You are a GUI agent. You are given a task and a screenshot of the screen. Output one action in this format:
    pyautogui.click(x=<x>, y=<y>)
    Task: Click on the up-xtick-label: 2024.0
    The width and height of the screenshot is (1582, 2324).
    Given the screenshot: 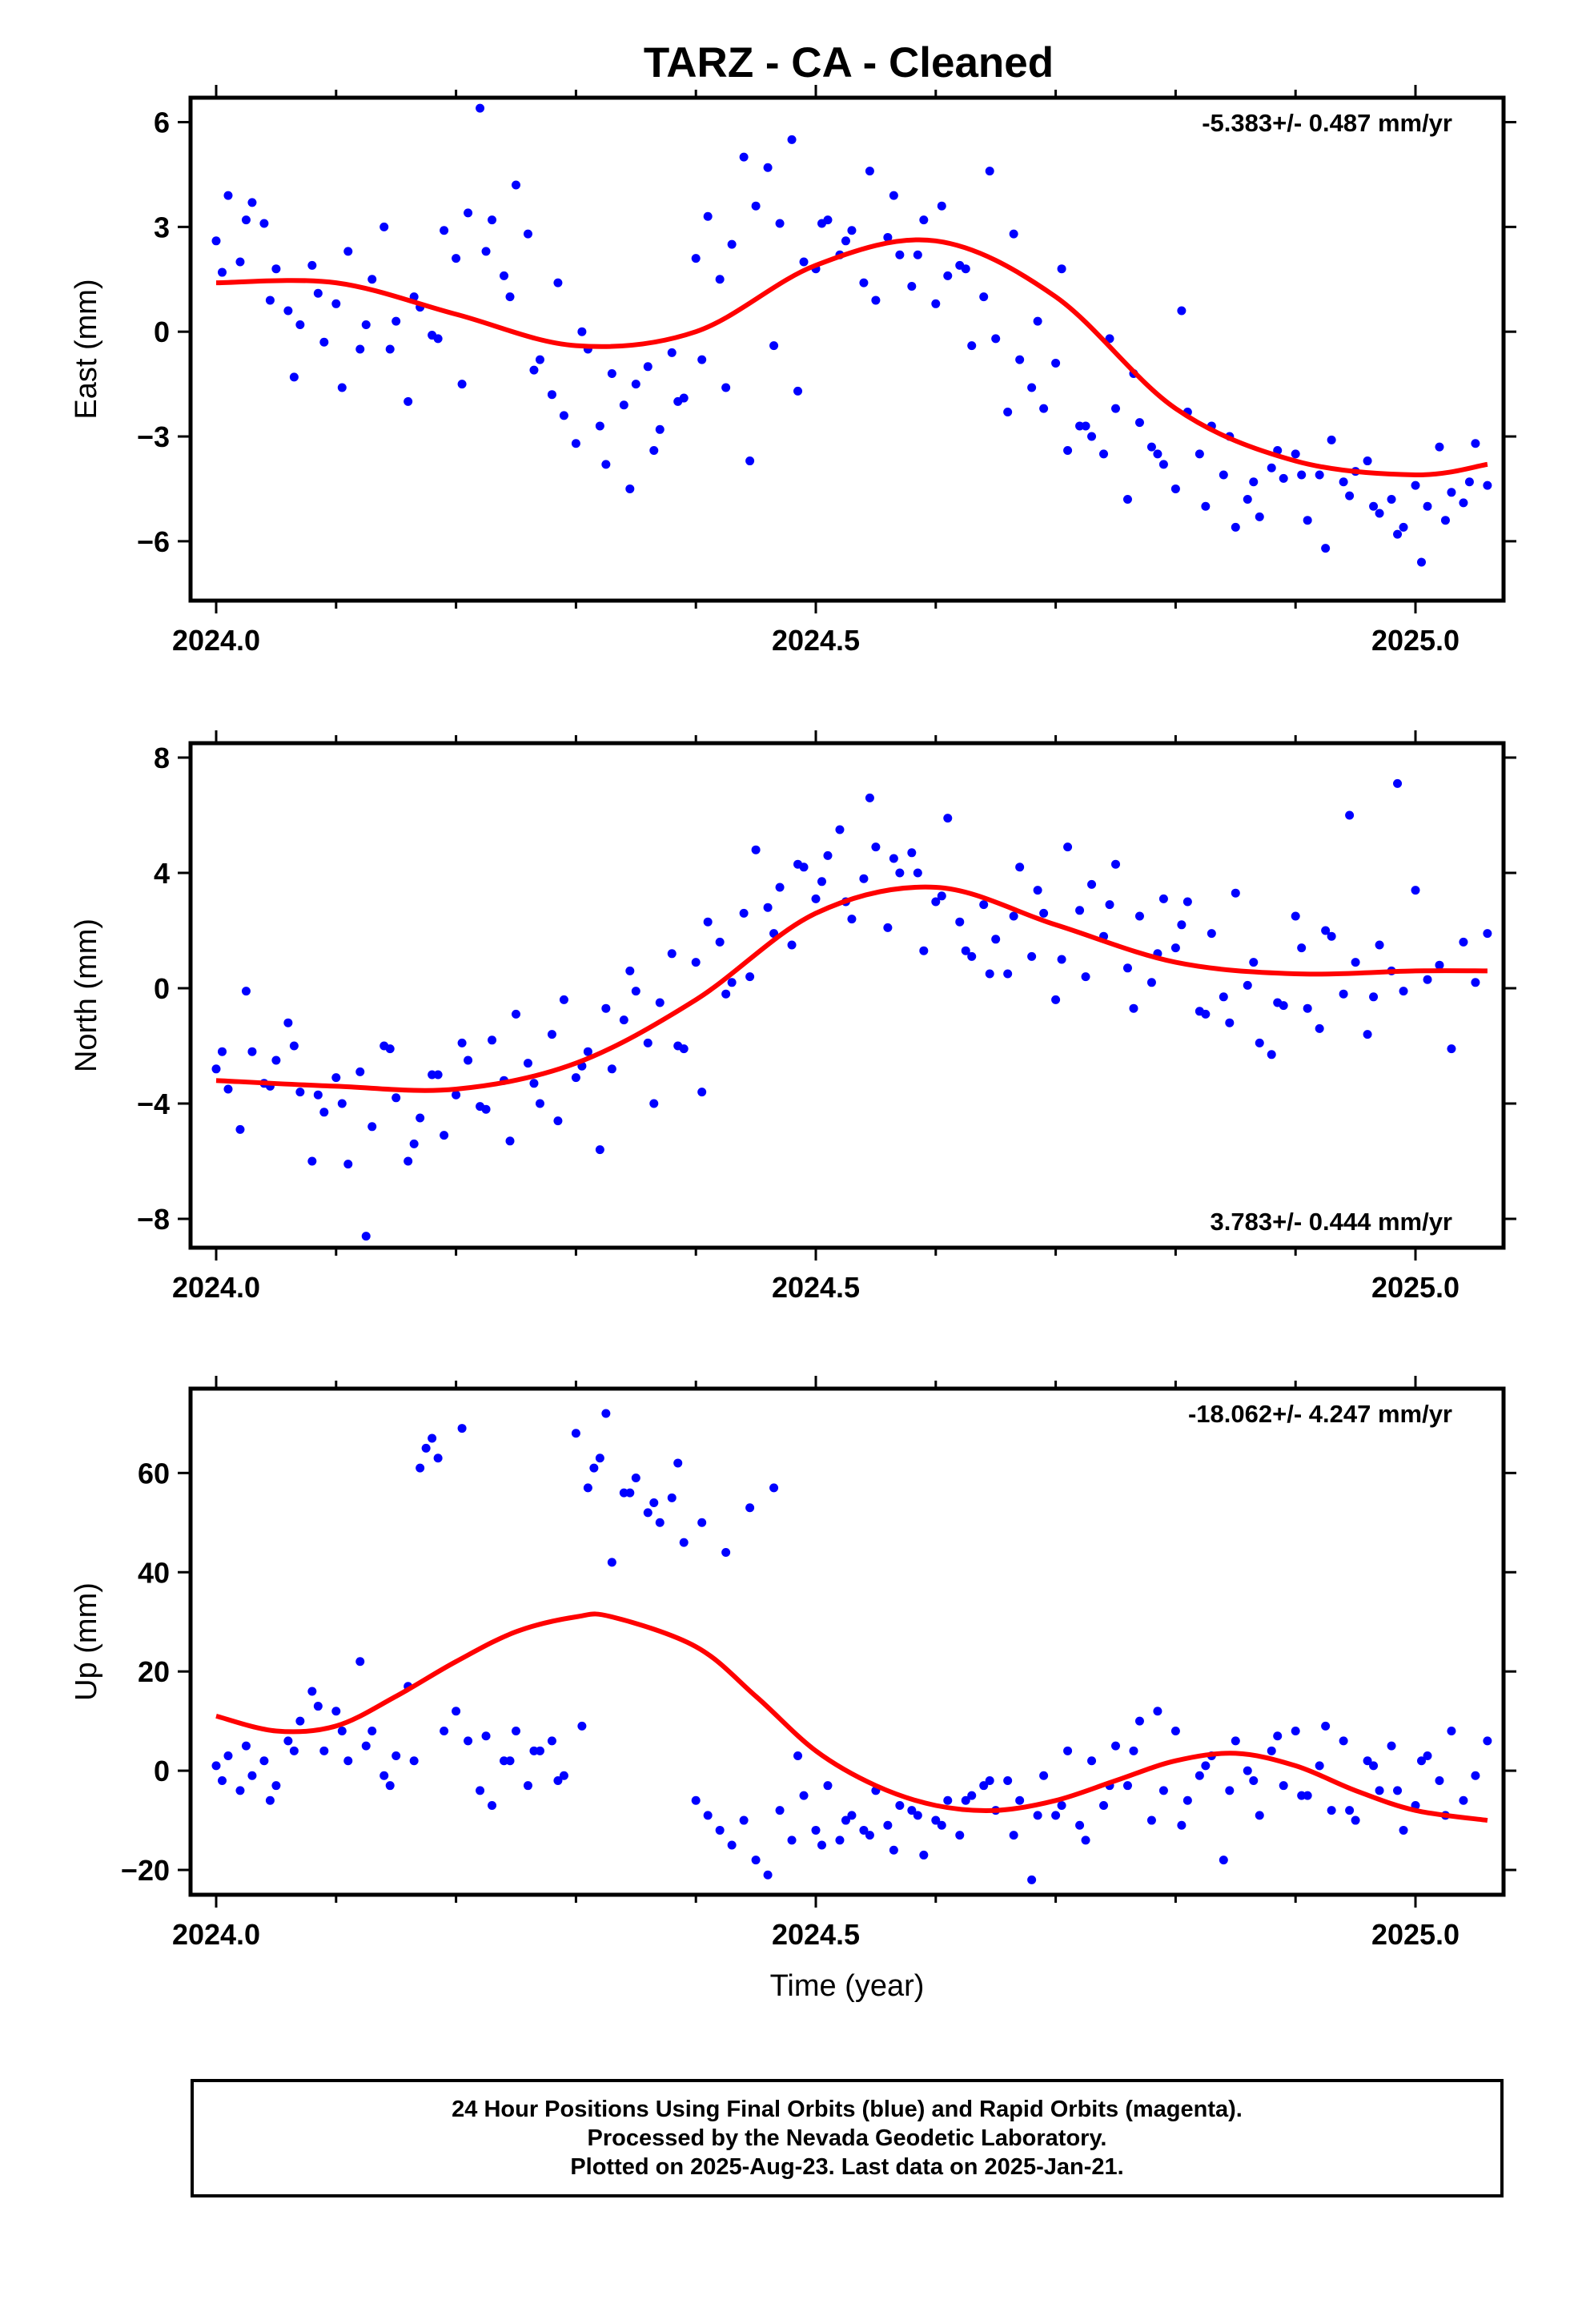 What is the action you would take?
    pyautogui.click(x=216, y=1934)
    